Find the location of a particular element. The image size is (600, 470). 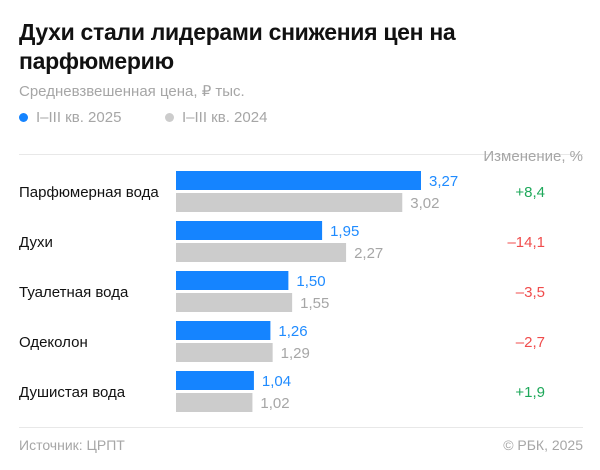

legend-item-2025: I–III кв. 2025 is located at coordinates (70, 117).